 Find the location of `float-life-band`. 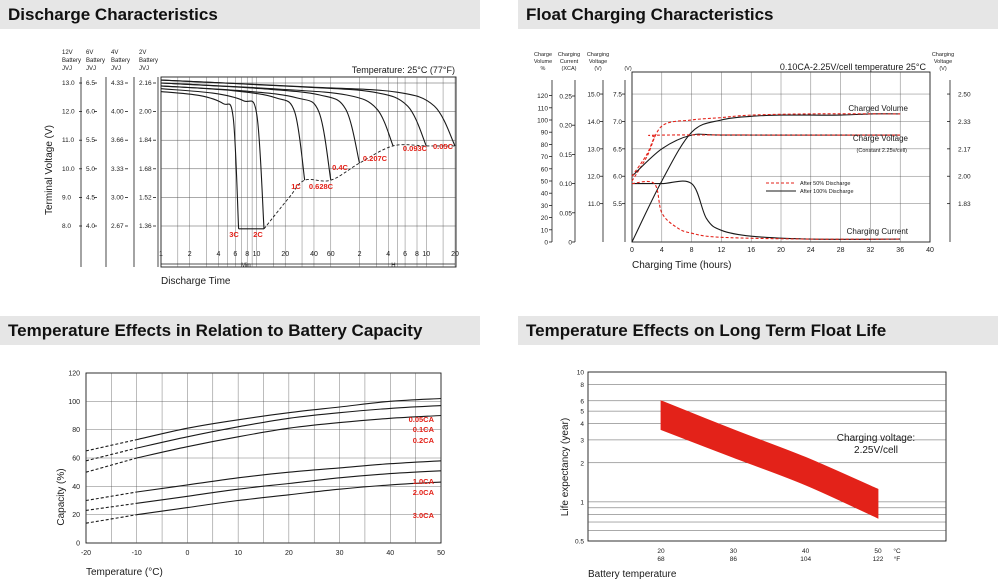

float-life-band is located at coordinates (769, 459).